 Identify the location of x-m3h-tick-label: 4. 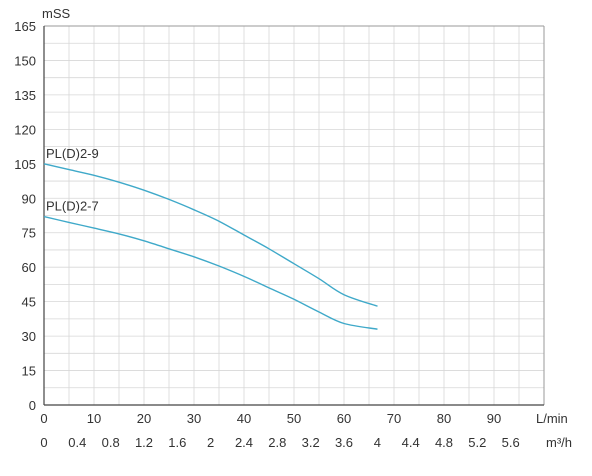
(377, 442).